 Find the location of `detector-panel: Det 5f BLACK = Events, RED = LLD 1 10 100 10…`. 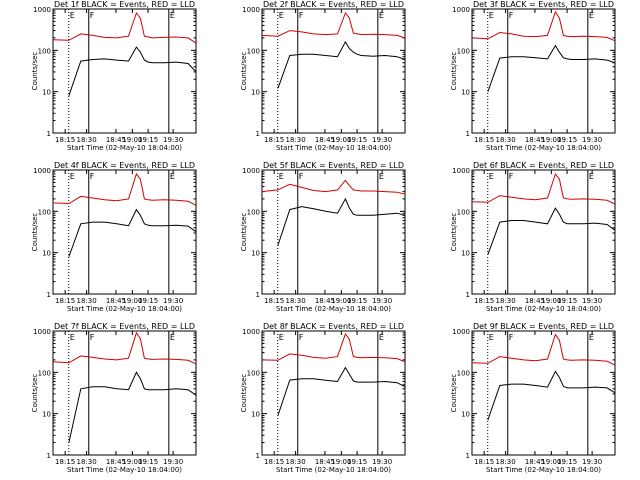

detector-panel: Det 5f BLACK = Events, RED = LLD 1 10 100 10… is located at coordinates (323, 237).